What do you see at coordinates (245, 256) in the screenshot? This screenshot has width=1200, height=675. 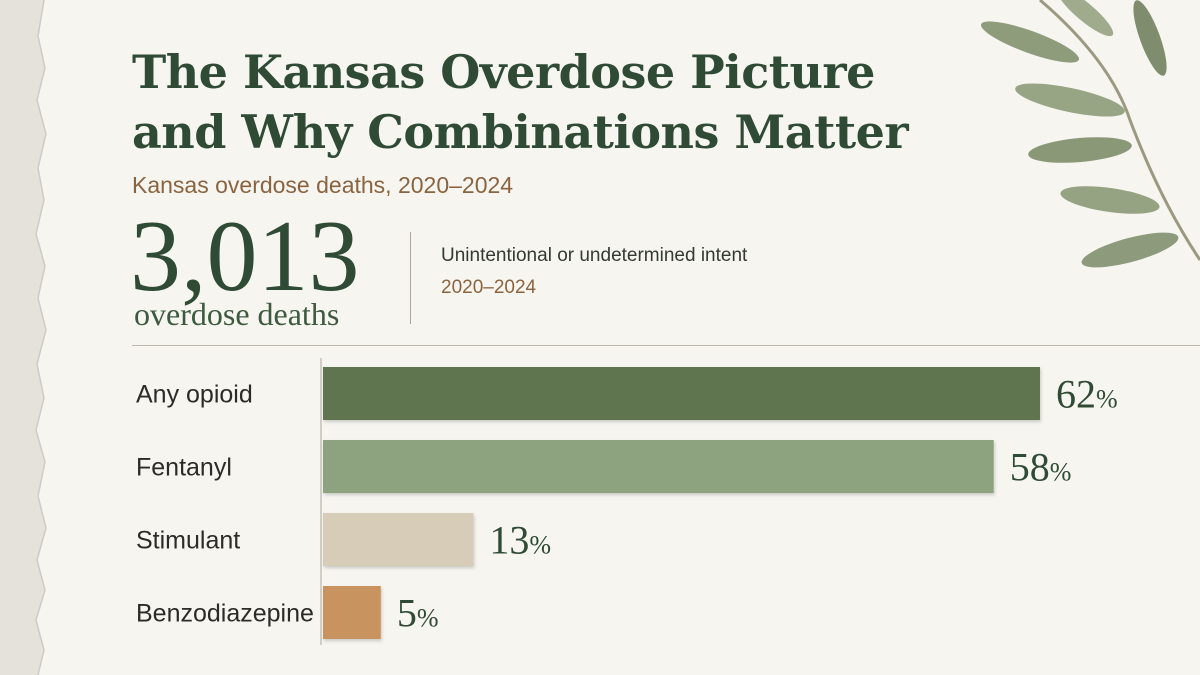 I see `total-deaths-number: 3,013` at bounding box center [245, 256].